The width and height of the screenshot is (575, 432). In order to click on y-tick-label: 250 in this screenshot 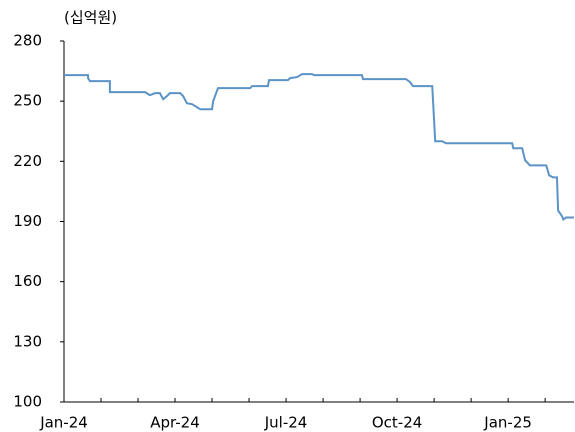, I will do `click(27, 101)`.